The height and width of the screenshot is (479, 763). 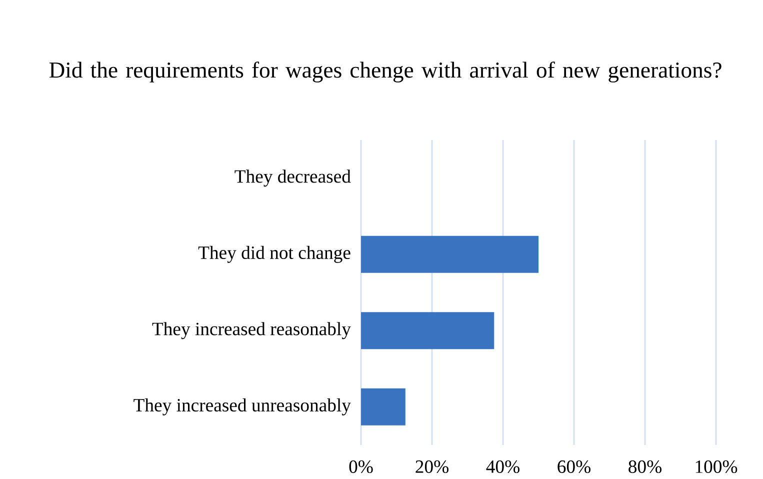 I want to click on y-tick-label: They did not change, so click(x=274, y=254).